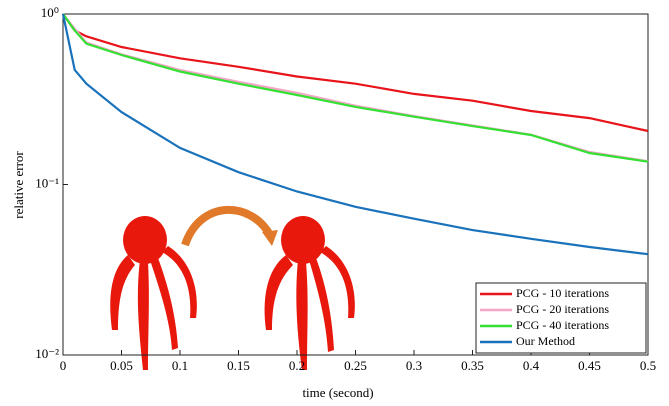 The height and width of the screenshot is (406, 669). Describe the element at coordinates (297, 365) in the screenshot. I see `x-tick-label: 0.2` at that location.